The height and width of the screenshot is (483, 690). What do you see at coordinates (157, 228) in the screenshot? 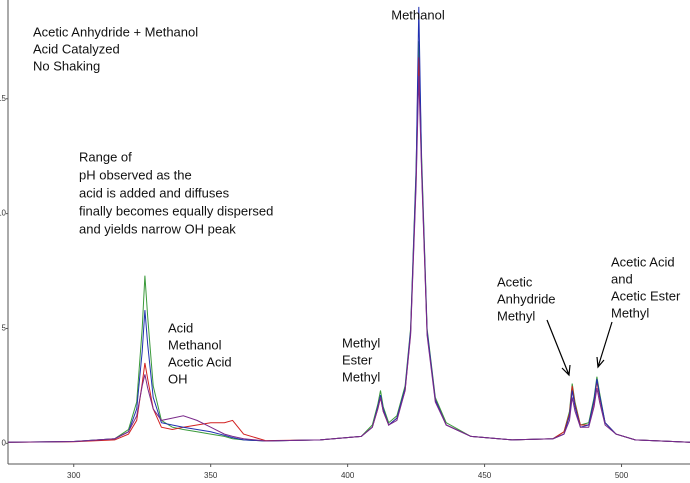
I see `annotation: and yields narrow OH peak` at bounding box center [157, 228].